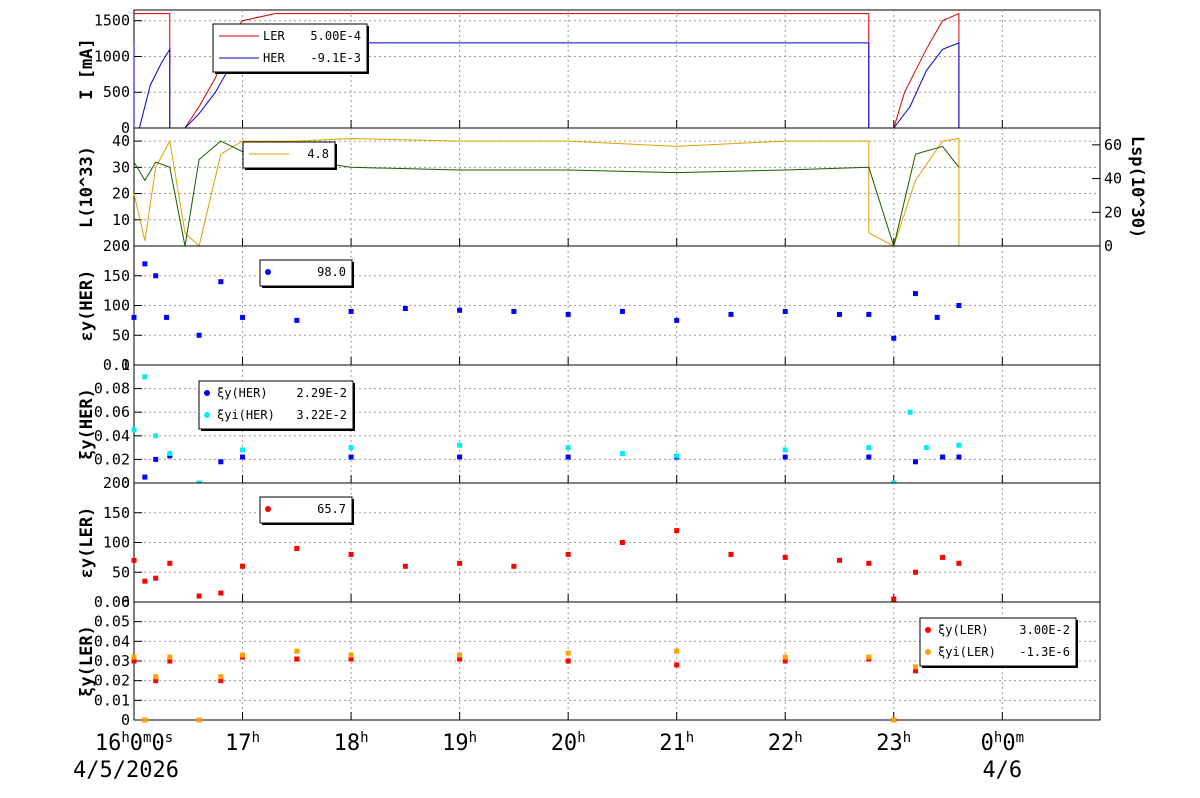  What do you see at coordinates (459, 743) in the screenshot?
I see `x-tick-label: 19h` at bounding box center [459, 743].